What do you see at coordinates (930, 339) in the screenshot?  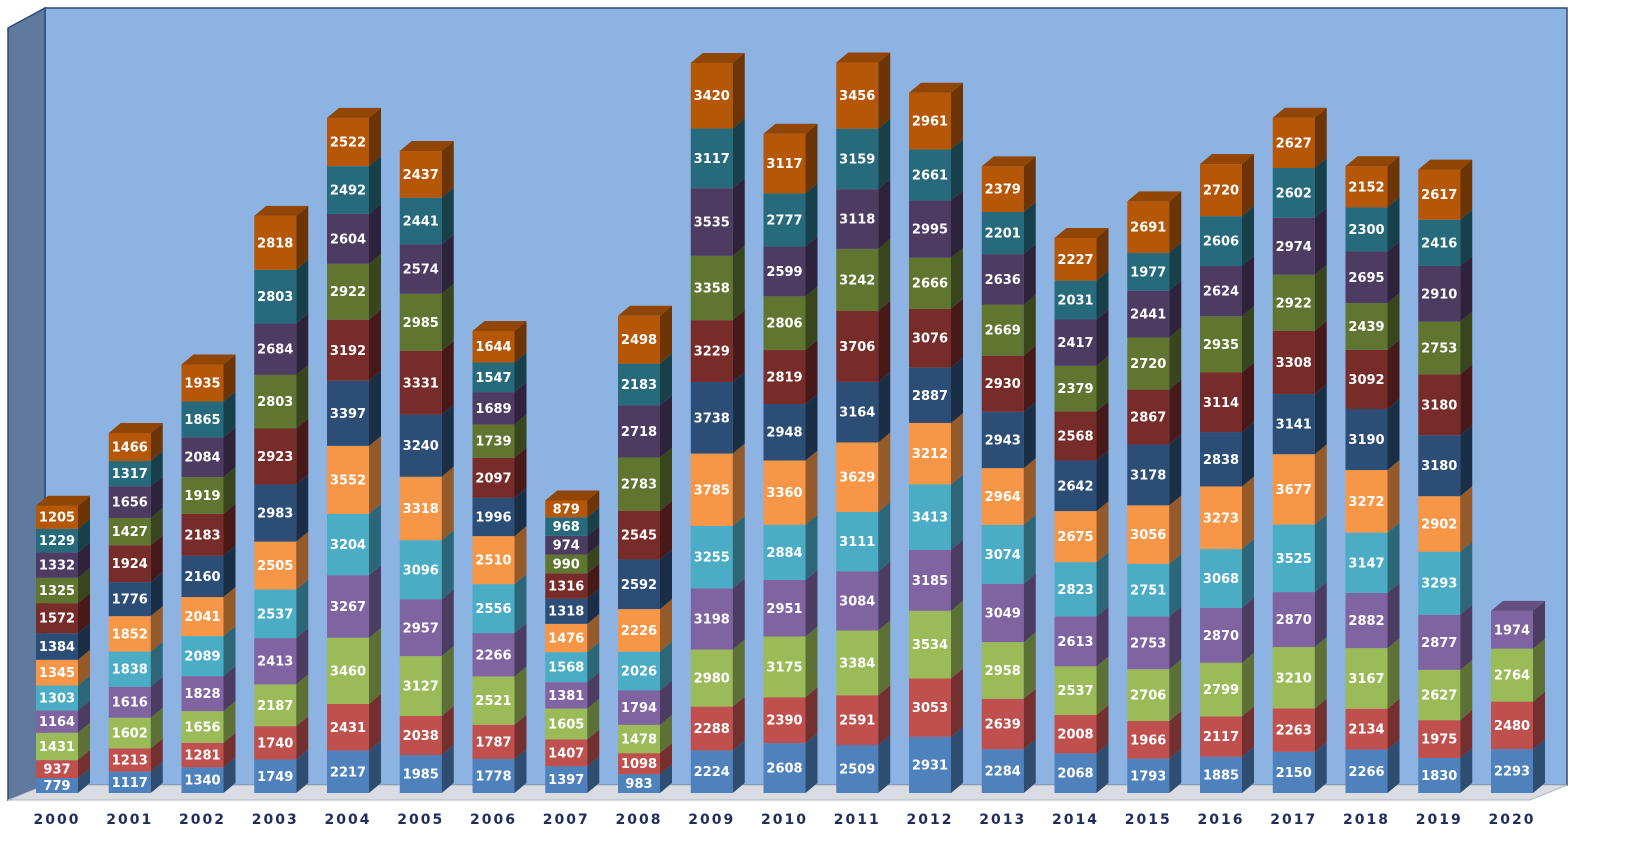 I see `value-label: 3076` at bounding box center [930, 339].